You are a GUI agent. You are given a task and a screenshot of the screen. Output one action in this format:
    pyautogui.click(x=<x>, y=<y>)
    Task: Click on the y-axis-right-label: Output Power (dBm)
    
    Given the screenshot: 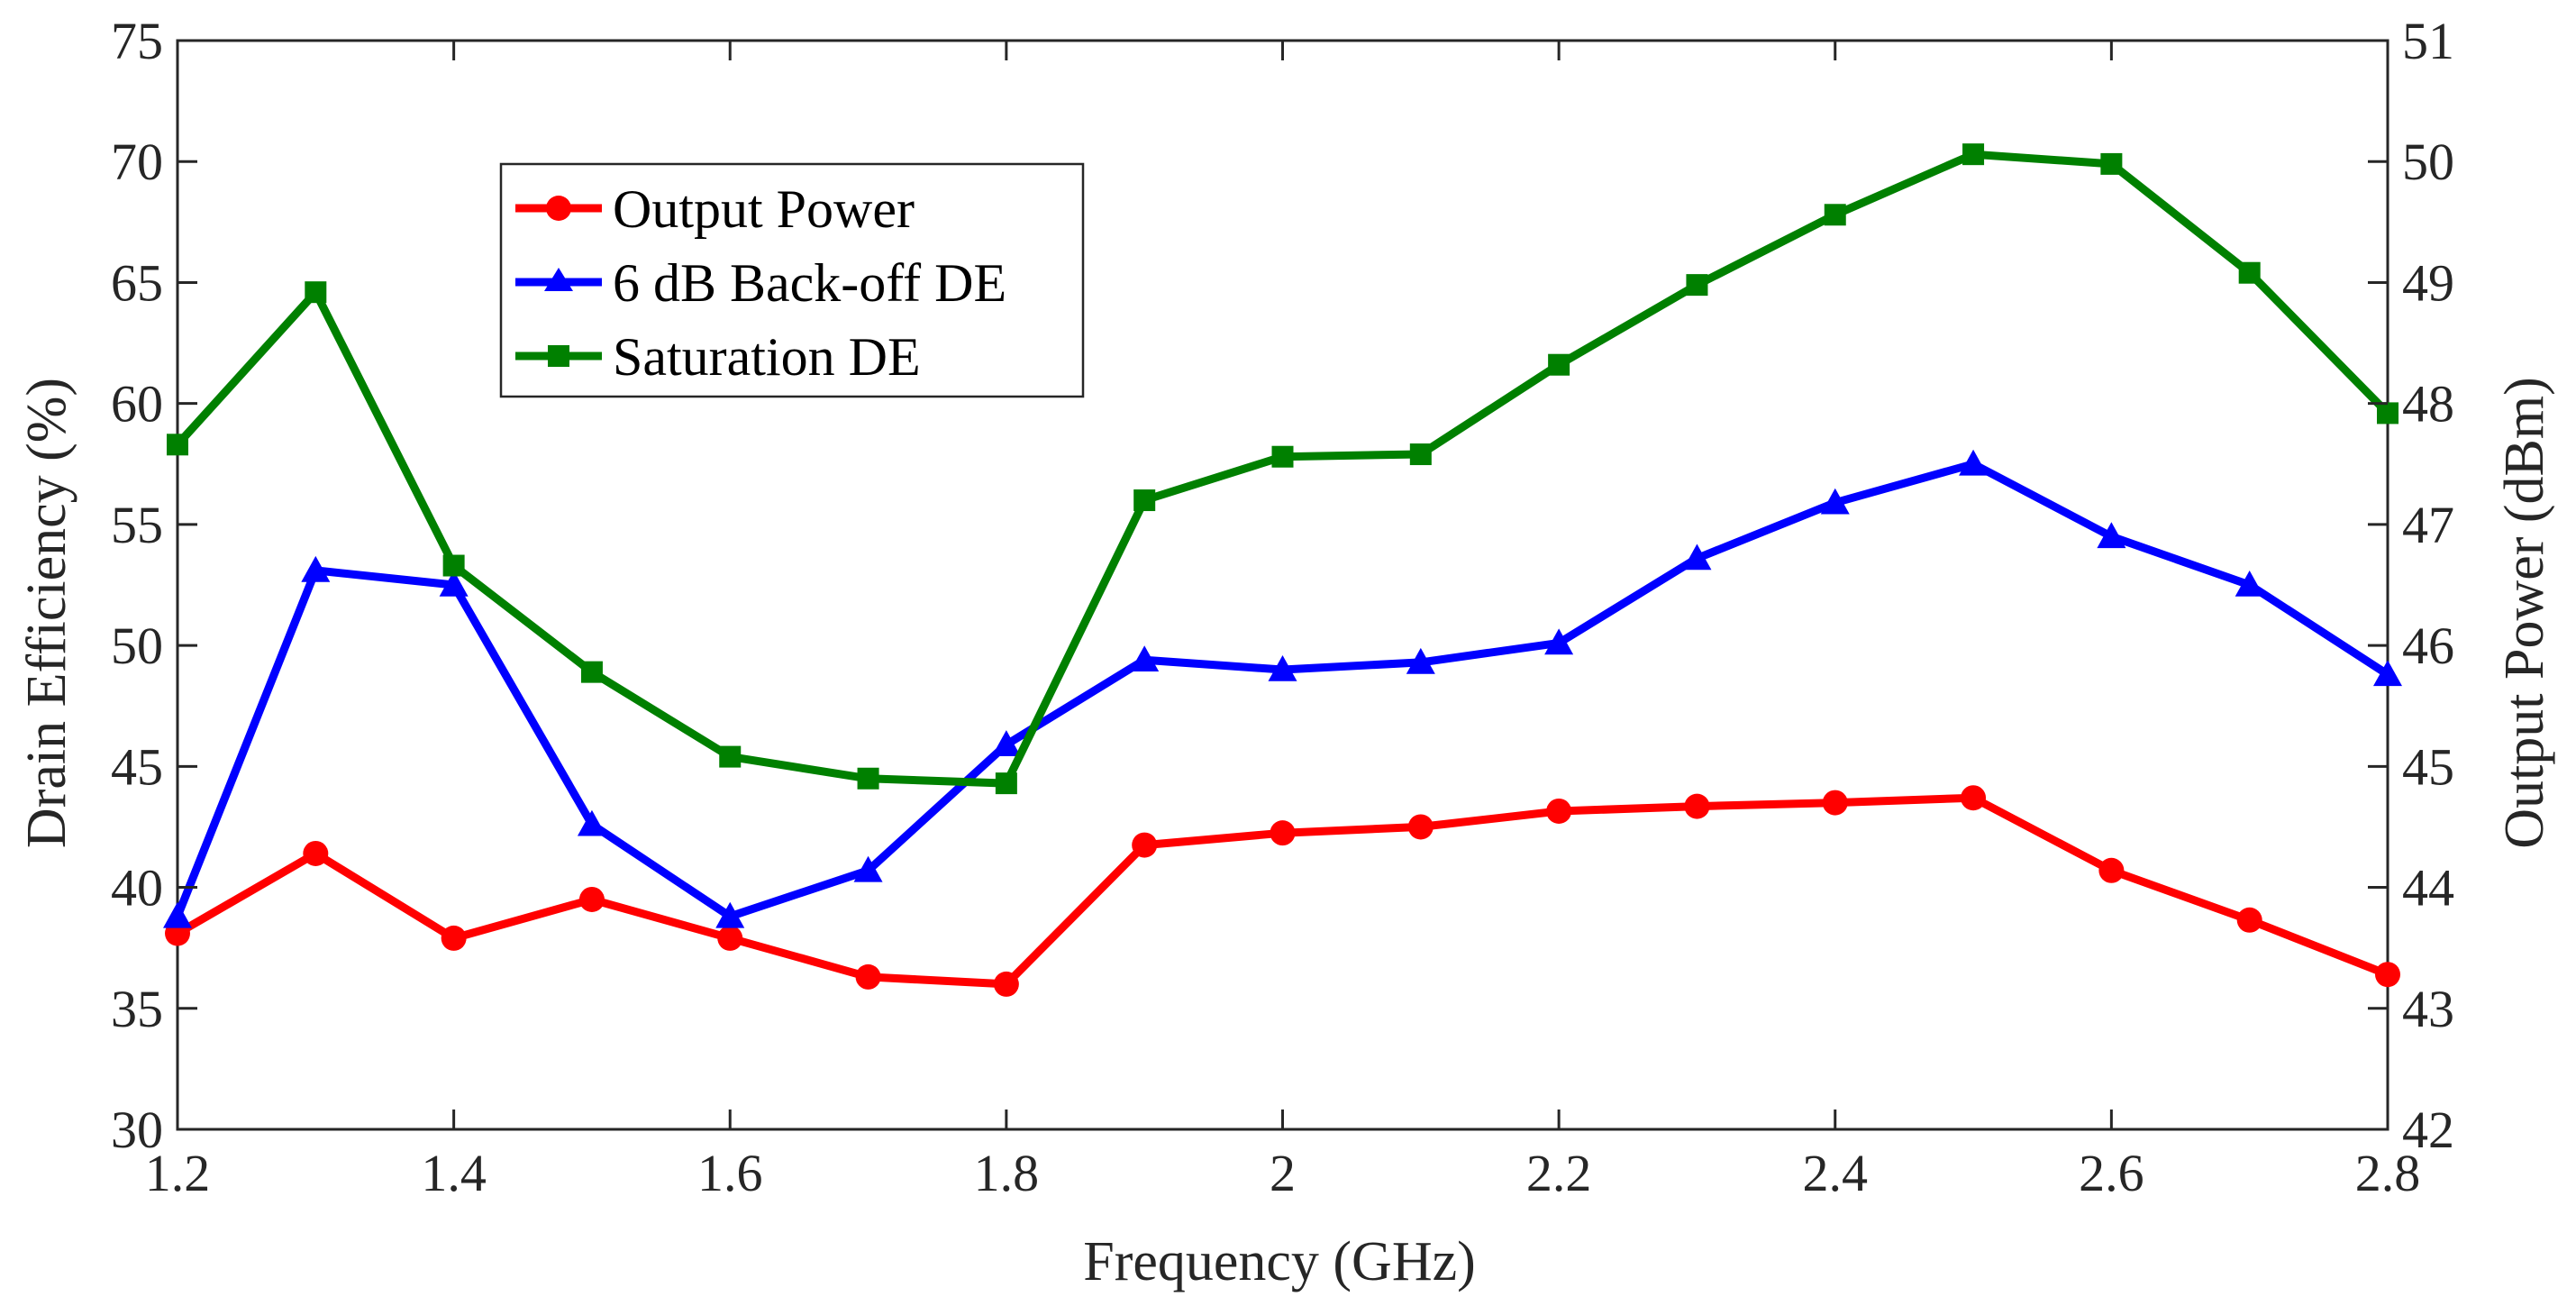 What is the action you would take?
    pyautogui.click(x=2524, y=613)
    